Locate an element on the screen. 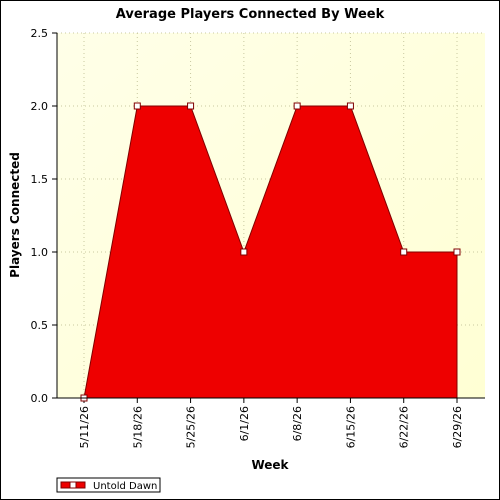  y-tick-label: 0.0 is located at coordinates (40, 398).